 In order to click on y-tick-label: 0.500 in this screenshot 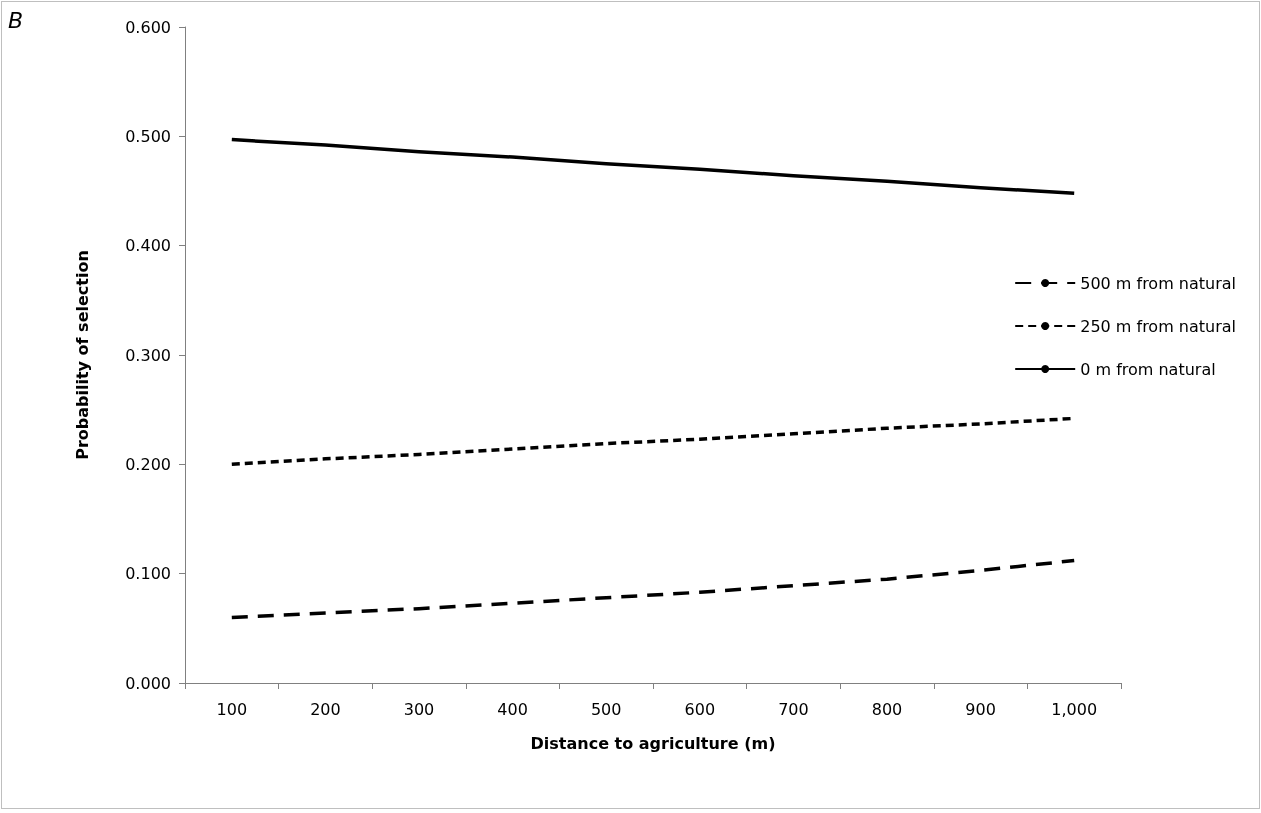, I will do `click(148, 136)`.